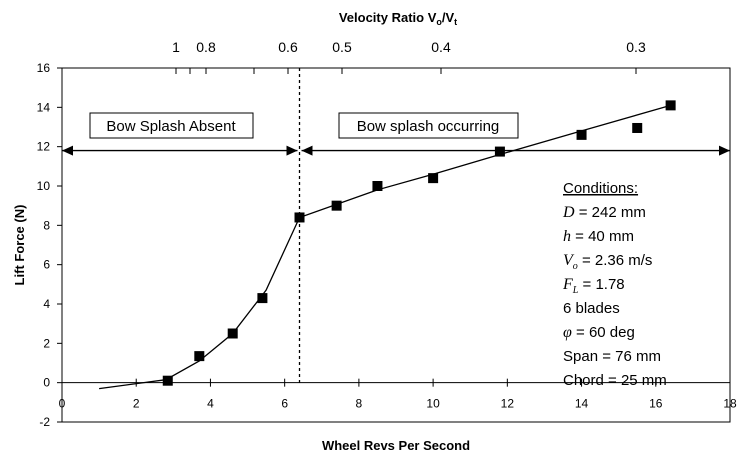  I want to click on x-tick-label: 6, so click(284, 404).